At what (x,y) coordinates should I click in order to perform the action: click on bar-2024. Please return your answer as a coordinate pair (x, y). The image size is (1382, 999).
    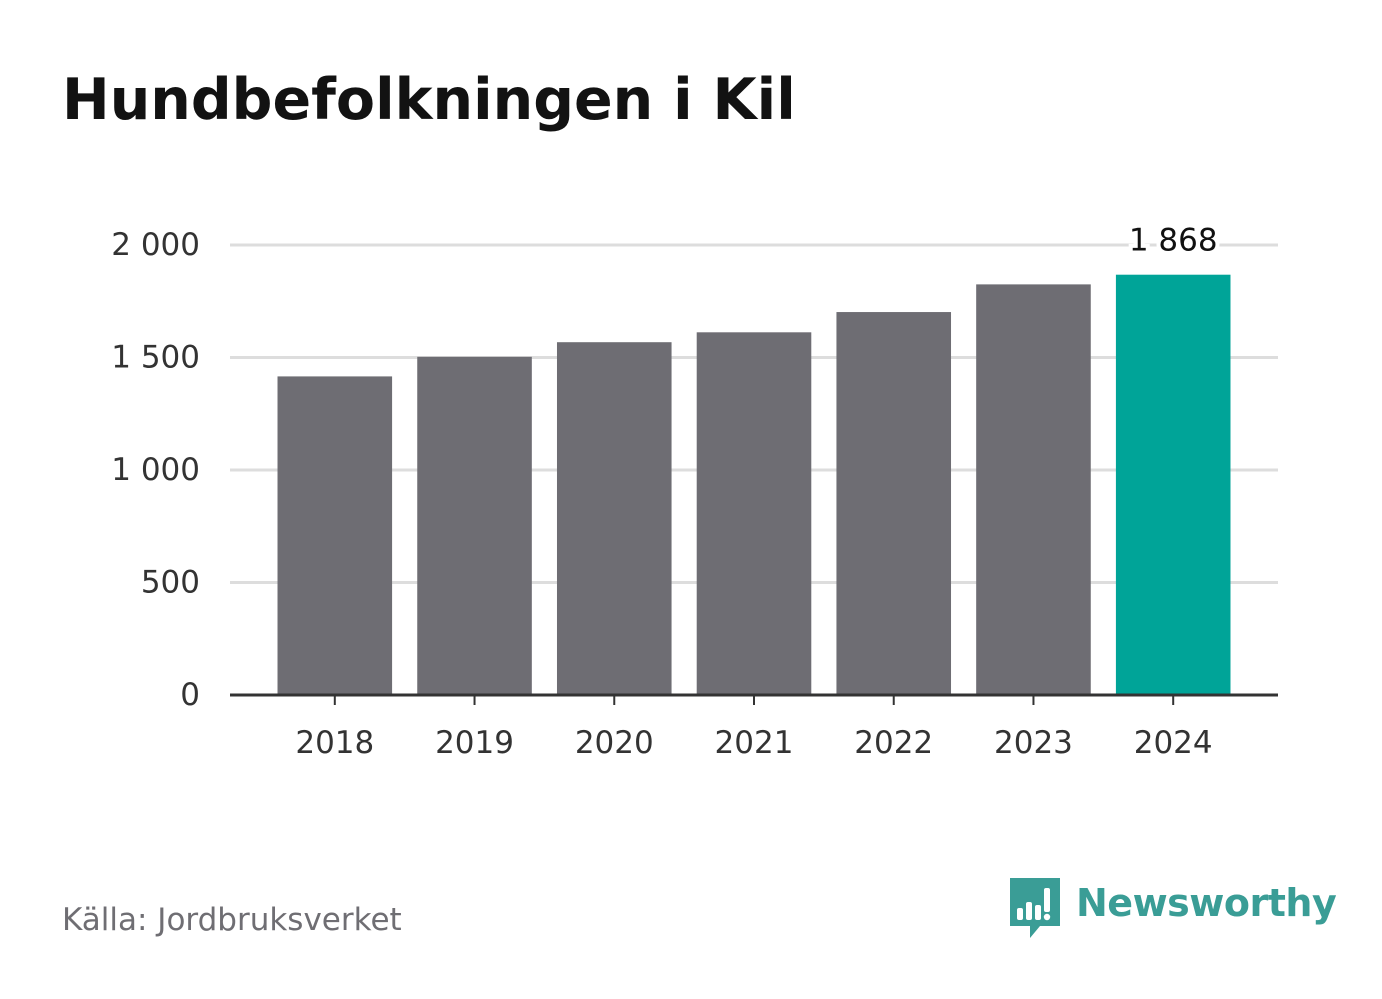
    Looking at the image, I should click on (1173, 484).